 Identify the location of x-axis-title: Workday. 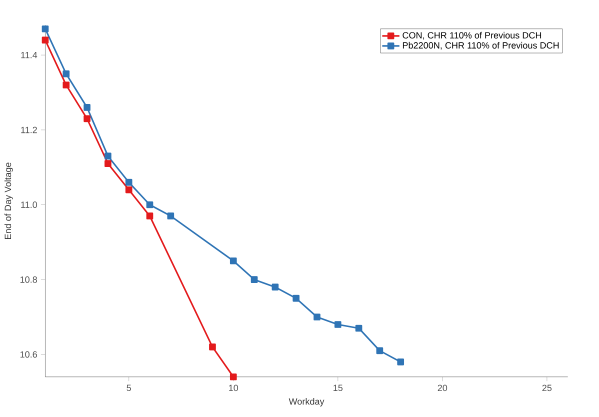
(306, 402).